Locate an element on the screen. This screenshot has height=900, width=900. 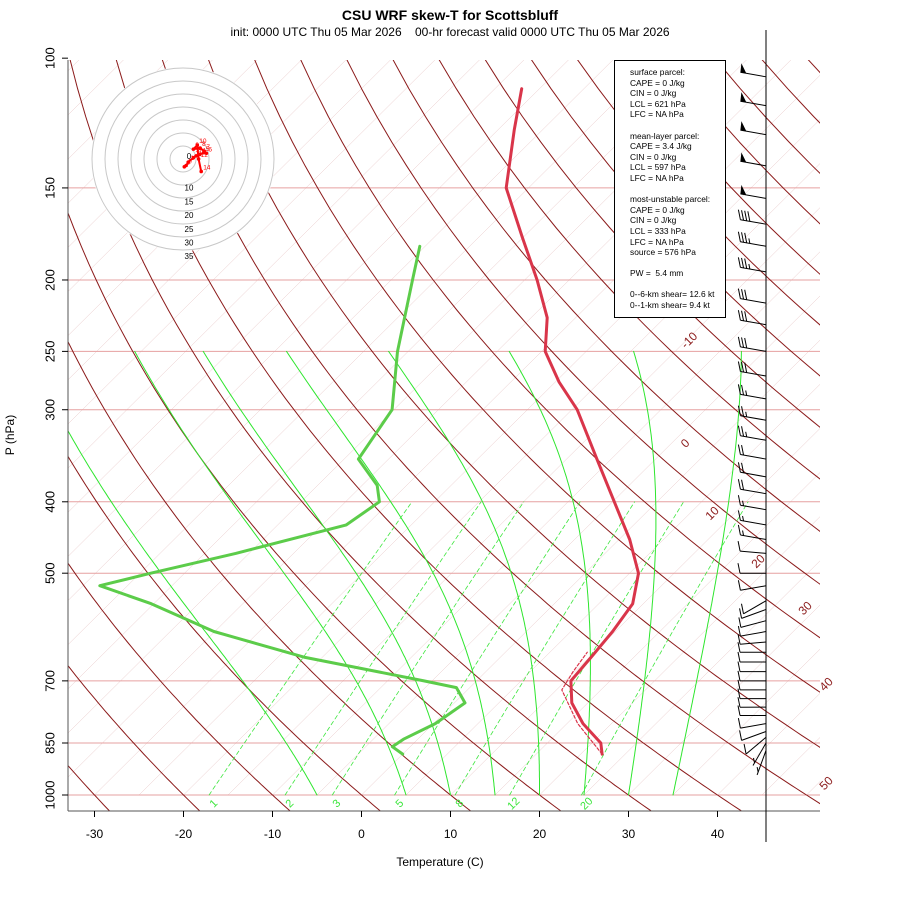
precipitable-water-block: PW = 5.4 mm is located at coordinates (677, 273).